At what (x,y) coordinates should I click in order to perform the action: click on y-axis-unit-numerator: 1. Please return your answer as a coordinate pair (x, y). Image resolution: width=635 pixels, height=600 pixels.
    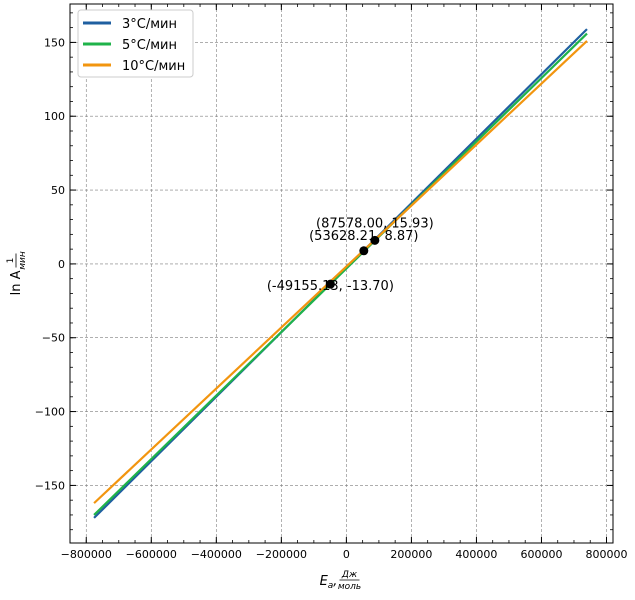
    Looking at the image, I should click on (11, 261).